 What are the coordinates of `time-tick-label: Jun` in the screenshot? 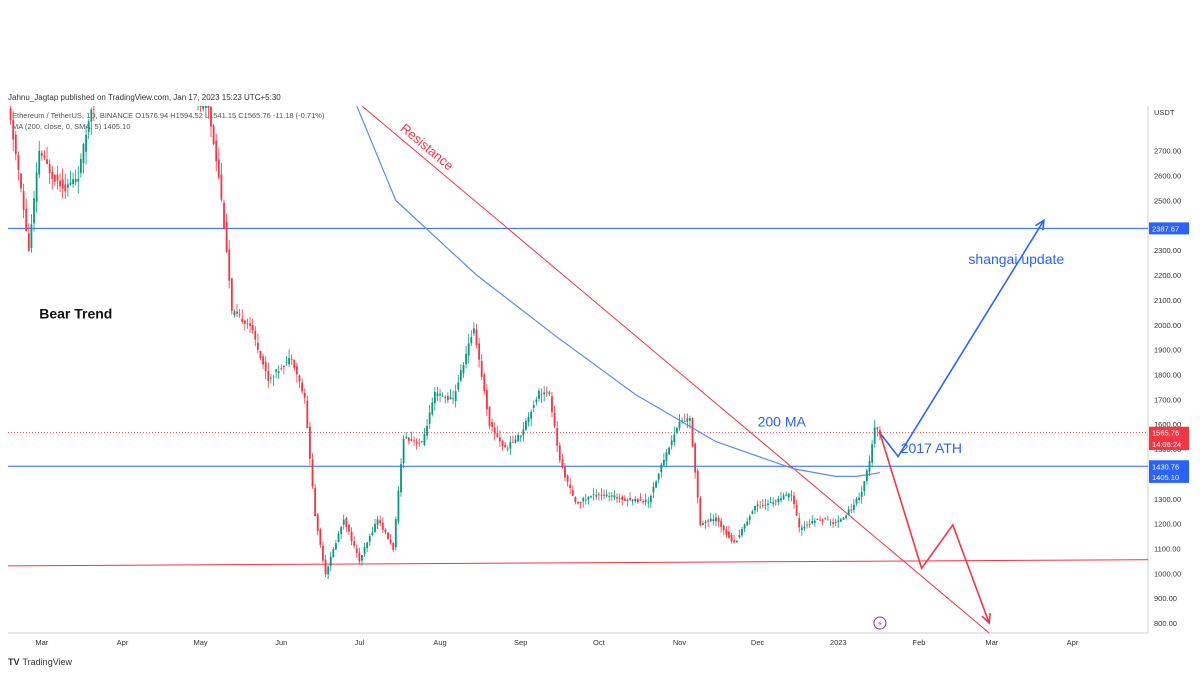 It's located at (281, 642).